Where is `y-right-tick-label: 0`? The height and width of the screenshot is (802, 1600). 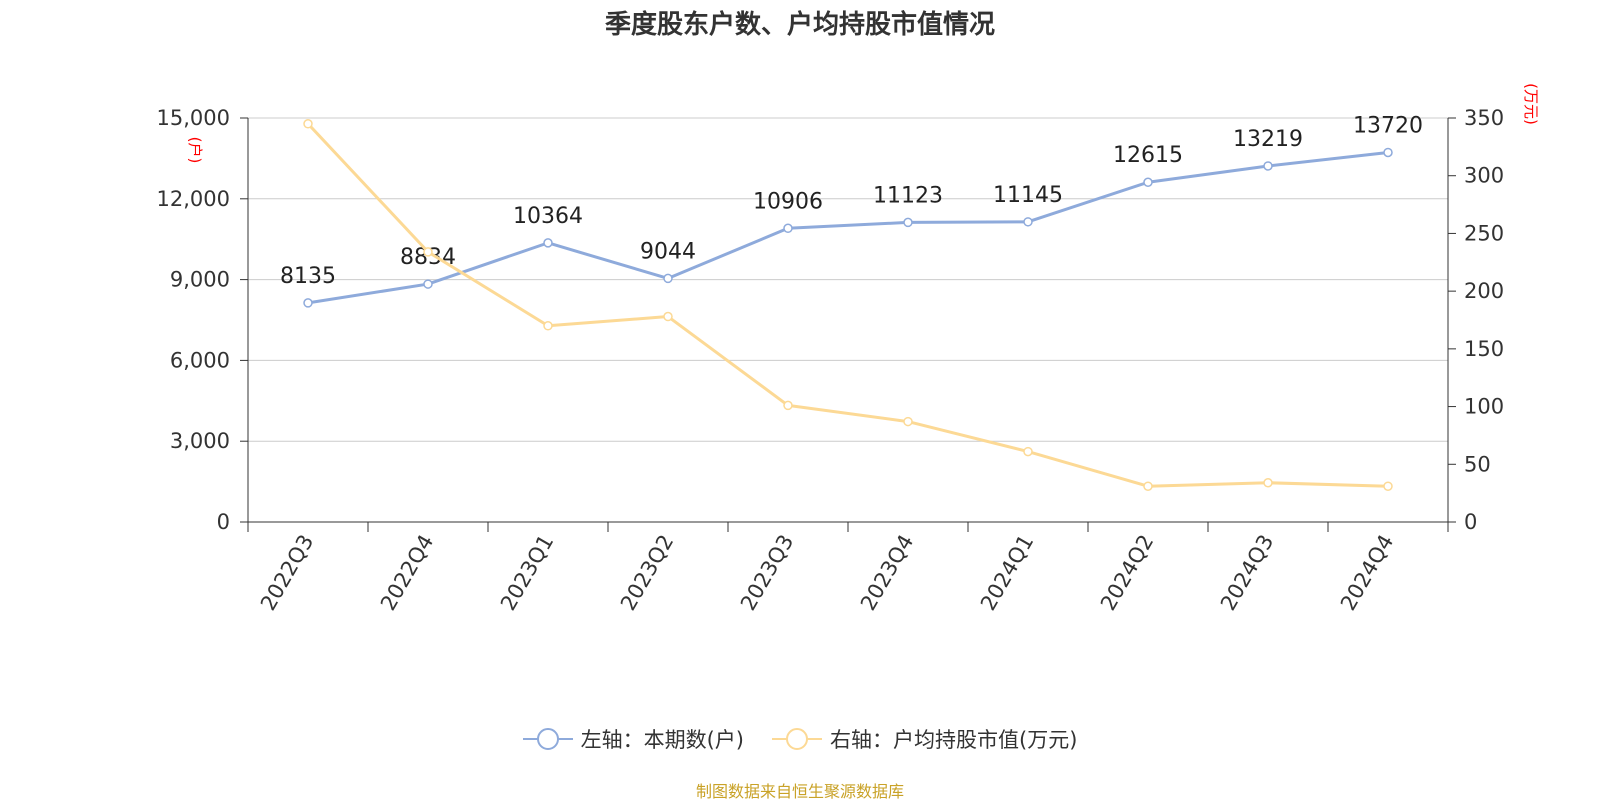
y-right-tick-label: 0 is located at coordinates (1470, 522).